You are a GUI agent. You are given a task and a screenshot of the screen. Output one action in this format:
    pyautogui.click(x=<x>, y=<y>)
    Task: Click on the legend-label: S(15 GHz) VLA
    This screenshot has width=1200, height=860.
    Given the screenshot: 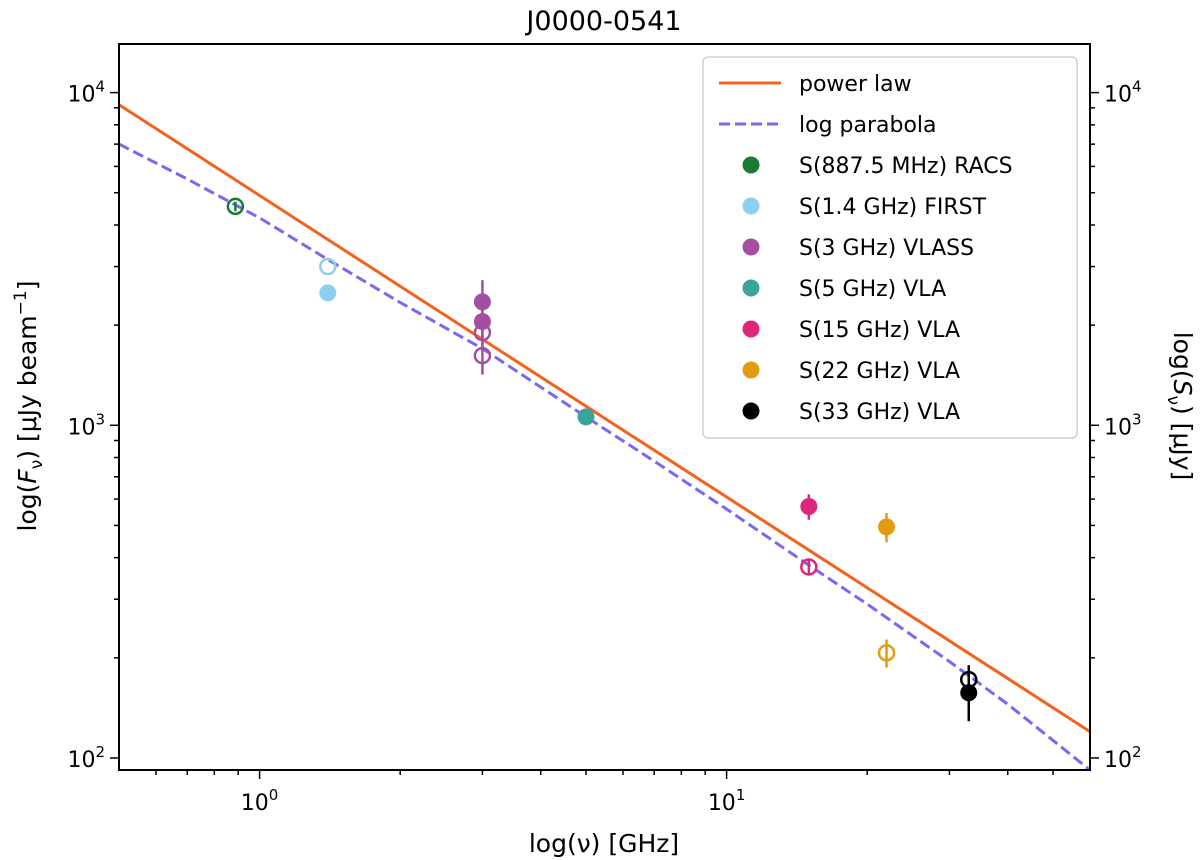 What is the action you would take?
    pyautogui.click(x=879, y=330)
    